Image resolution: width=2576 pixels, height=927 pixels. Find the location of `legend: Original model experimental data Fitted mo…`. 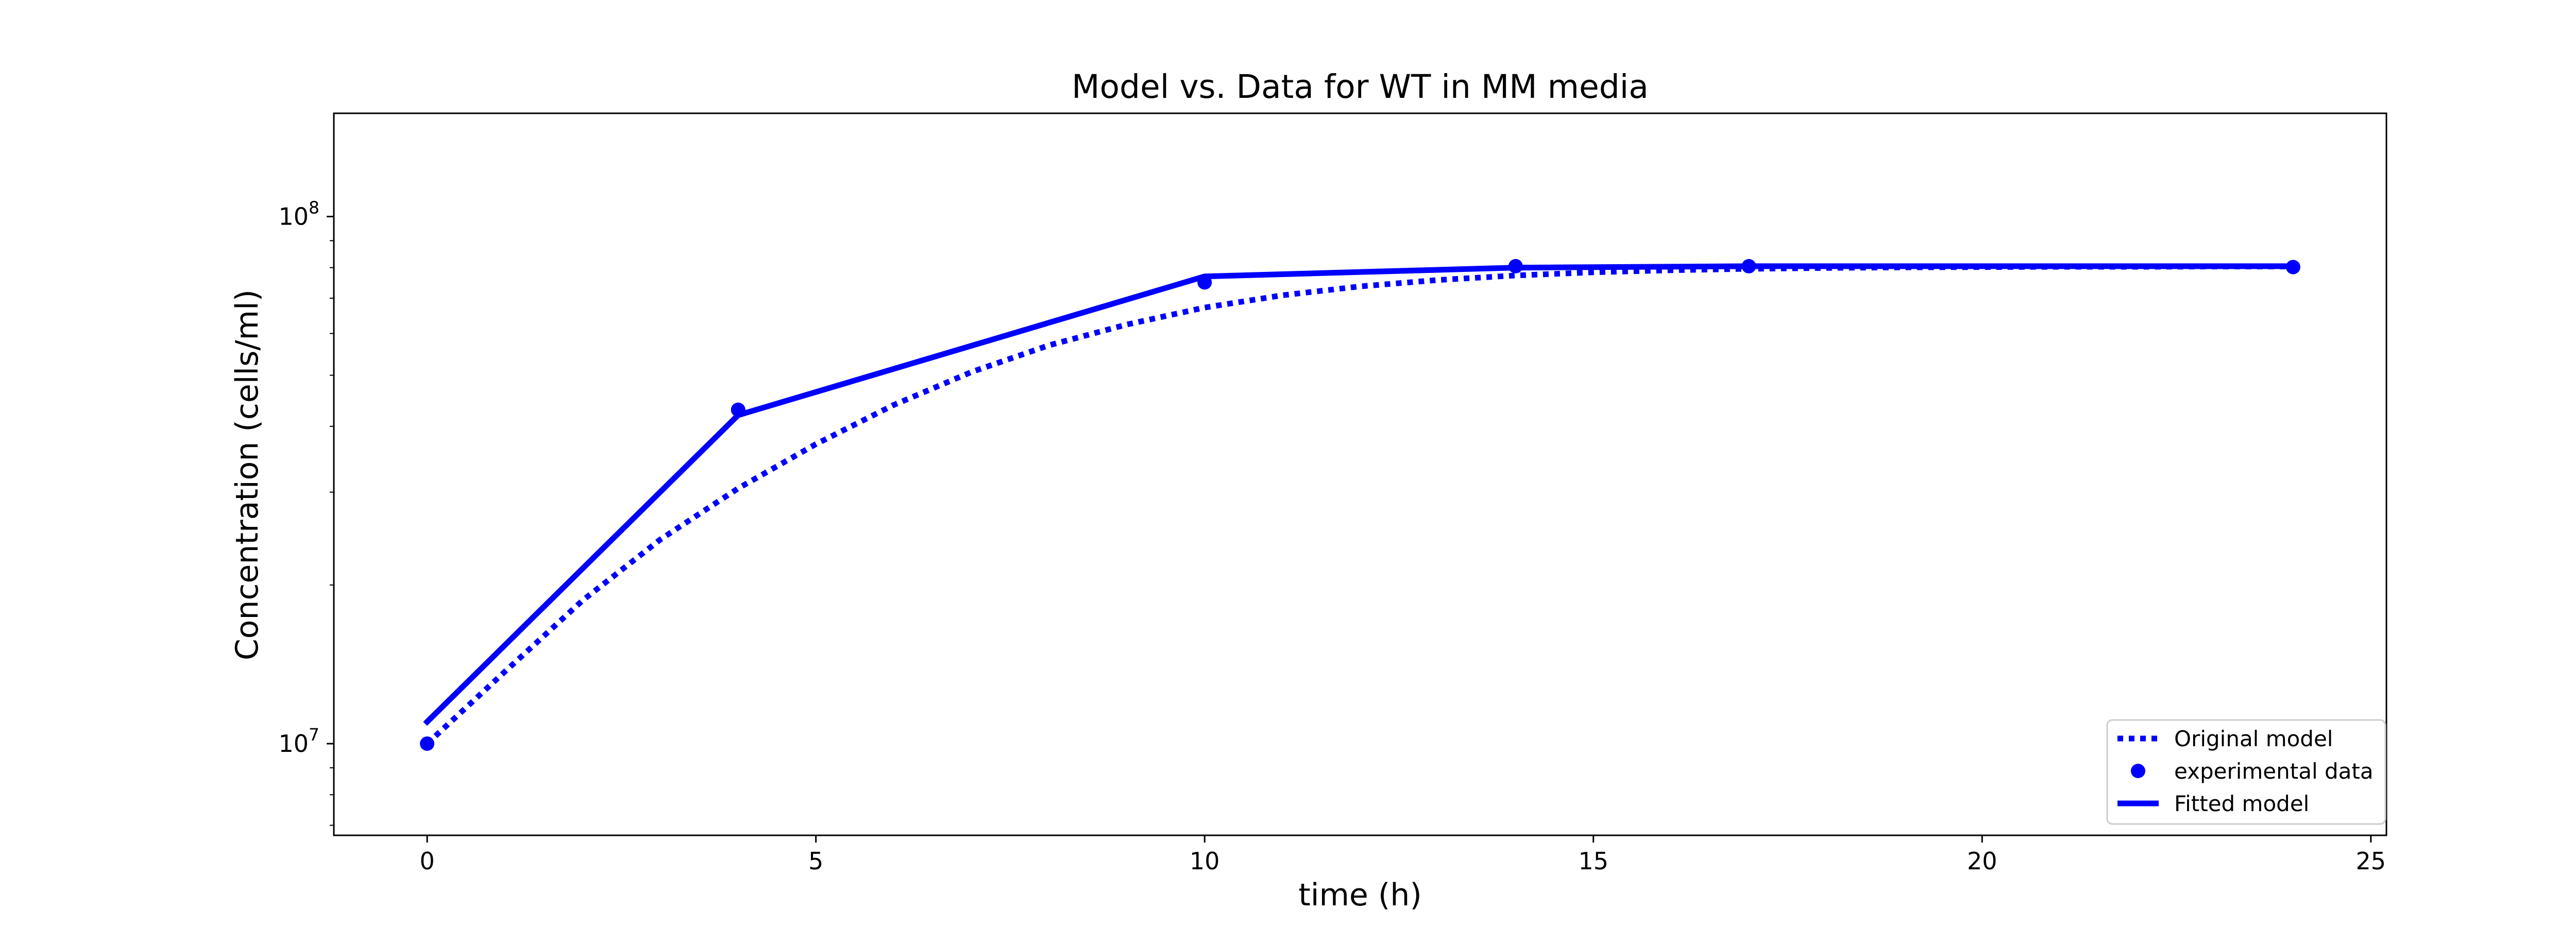

legend: Original model experimental data Fitted mo… is located at coordinates (2246, 772).